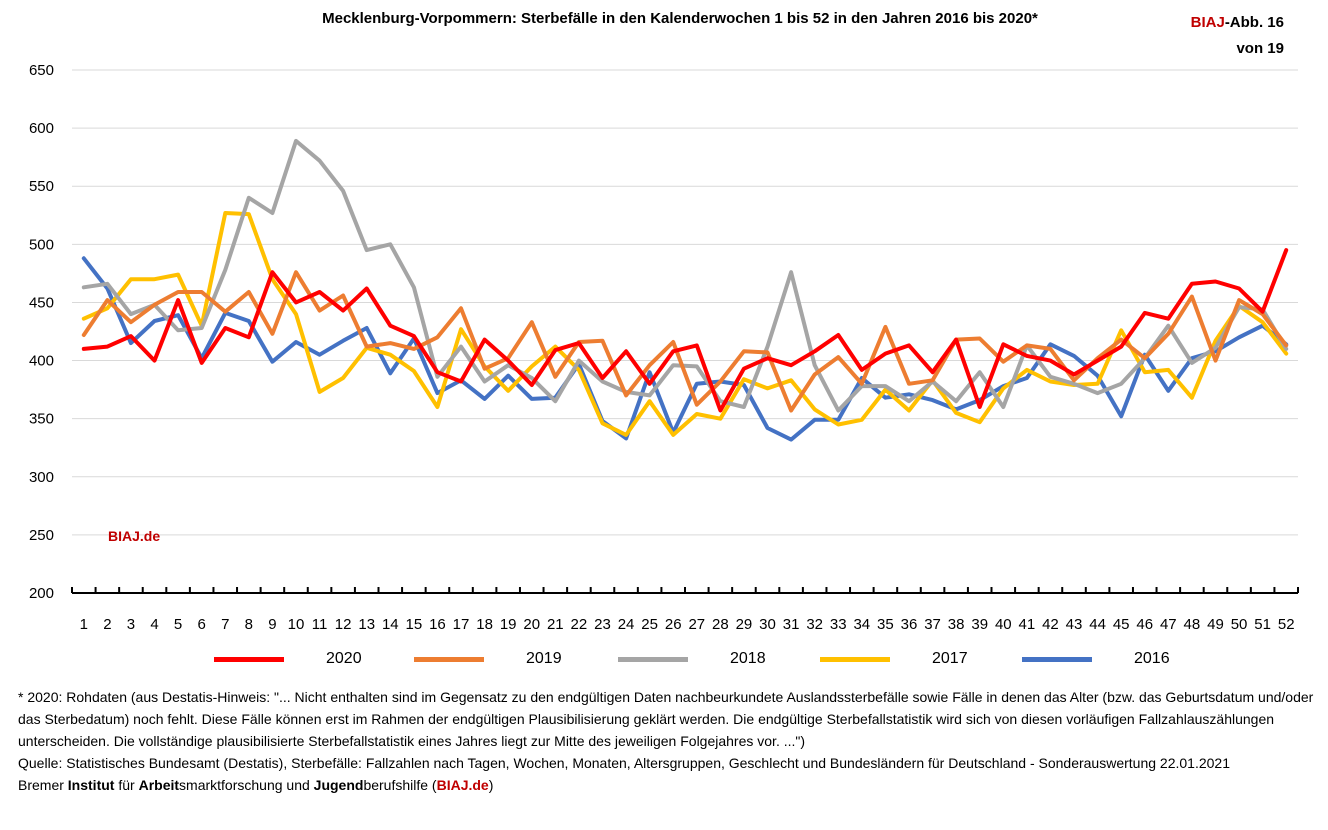  I want to click on x-tick-label: 3, so click(131, 624).